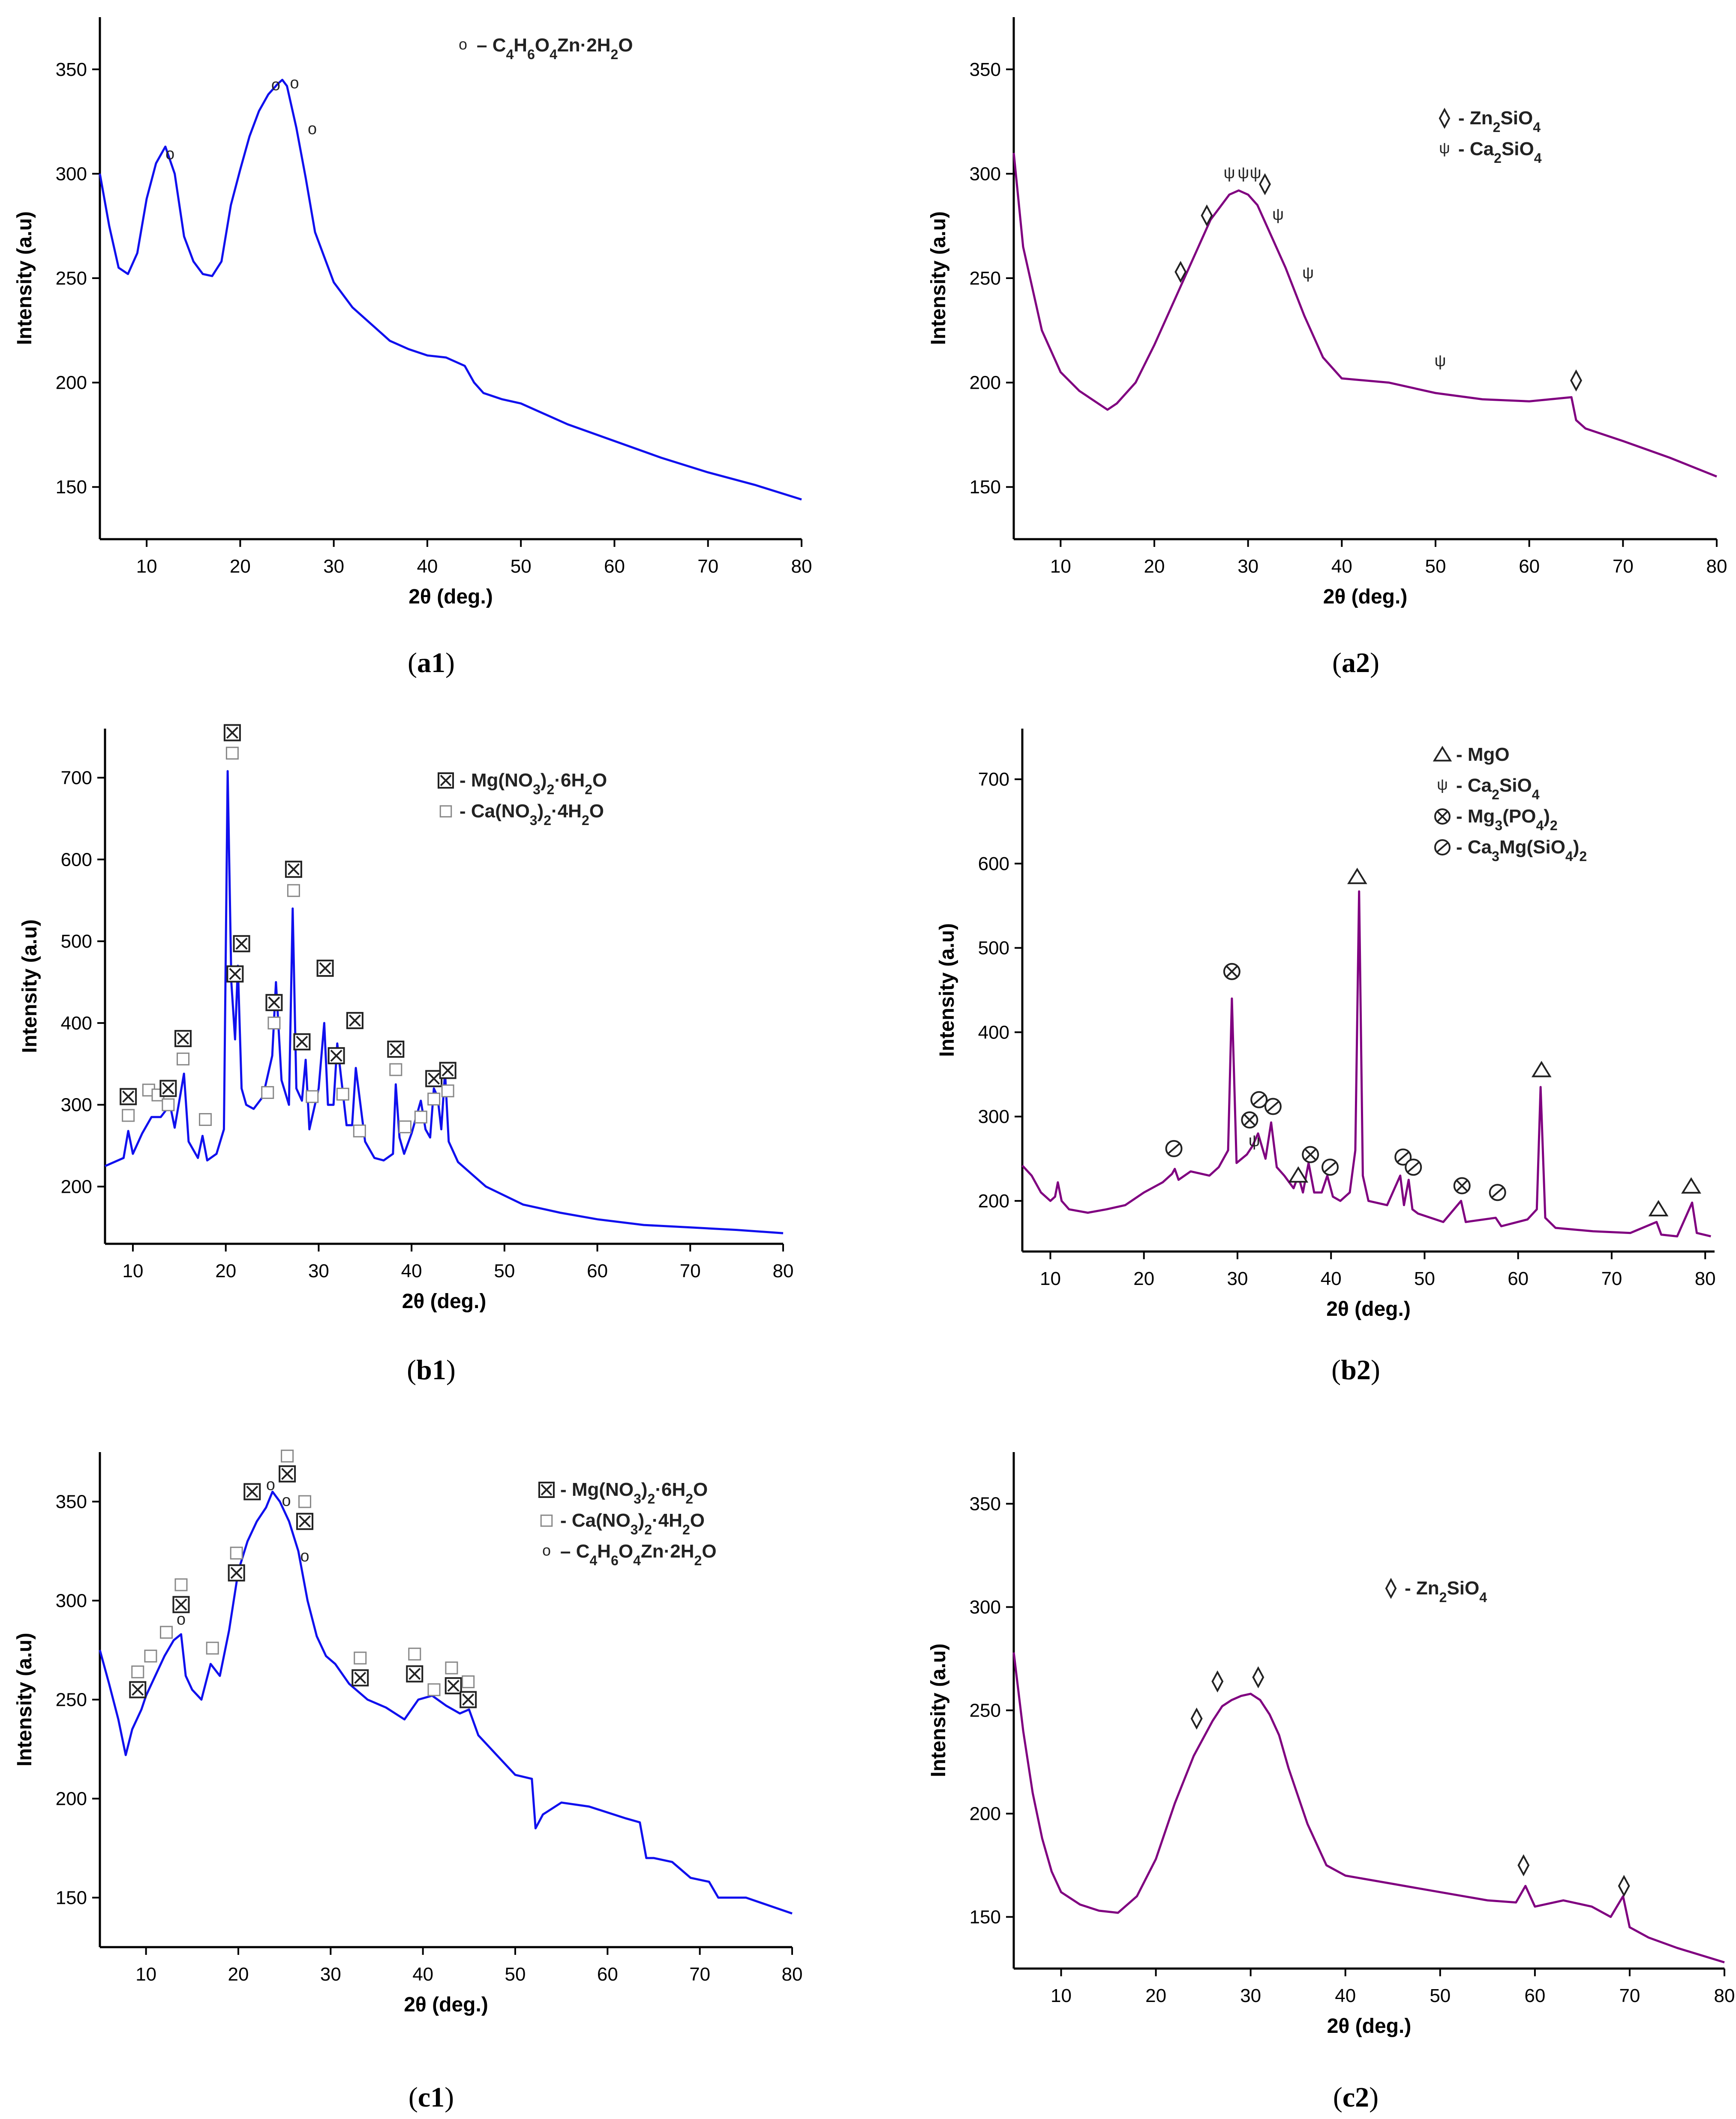 This screenshot has width=1736, height=2119. What do you see at coordinates (1391, 1588) in the screenshot?
I see `legend-zn2sio4-marker` at bounding box center [1391, 1588].